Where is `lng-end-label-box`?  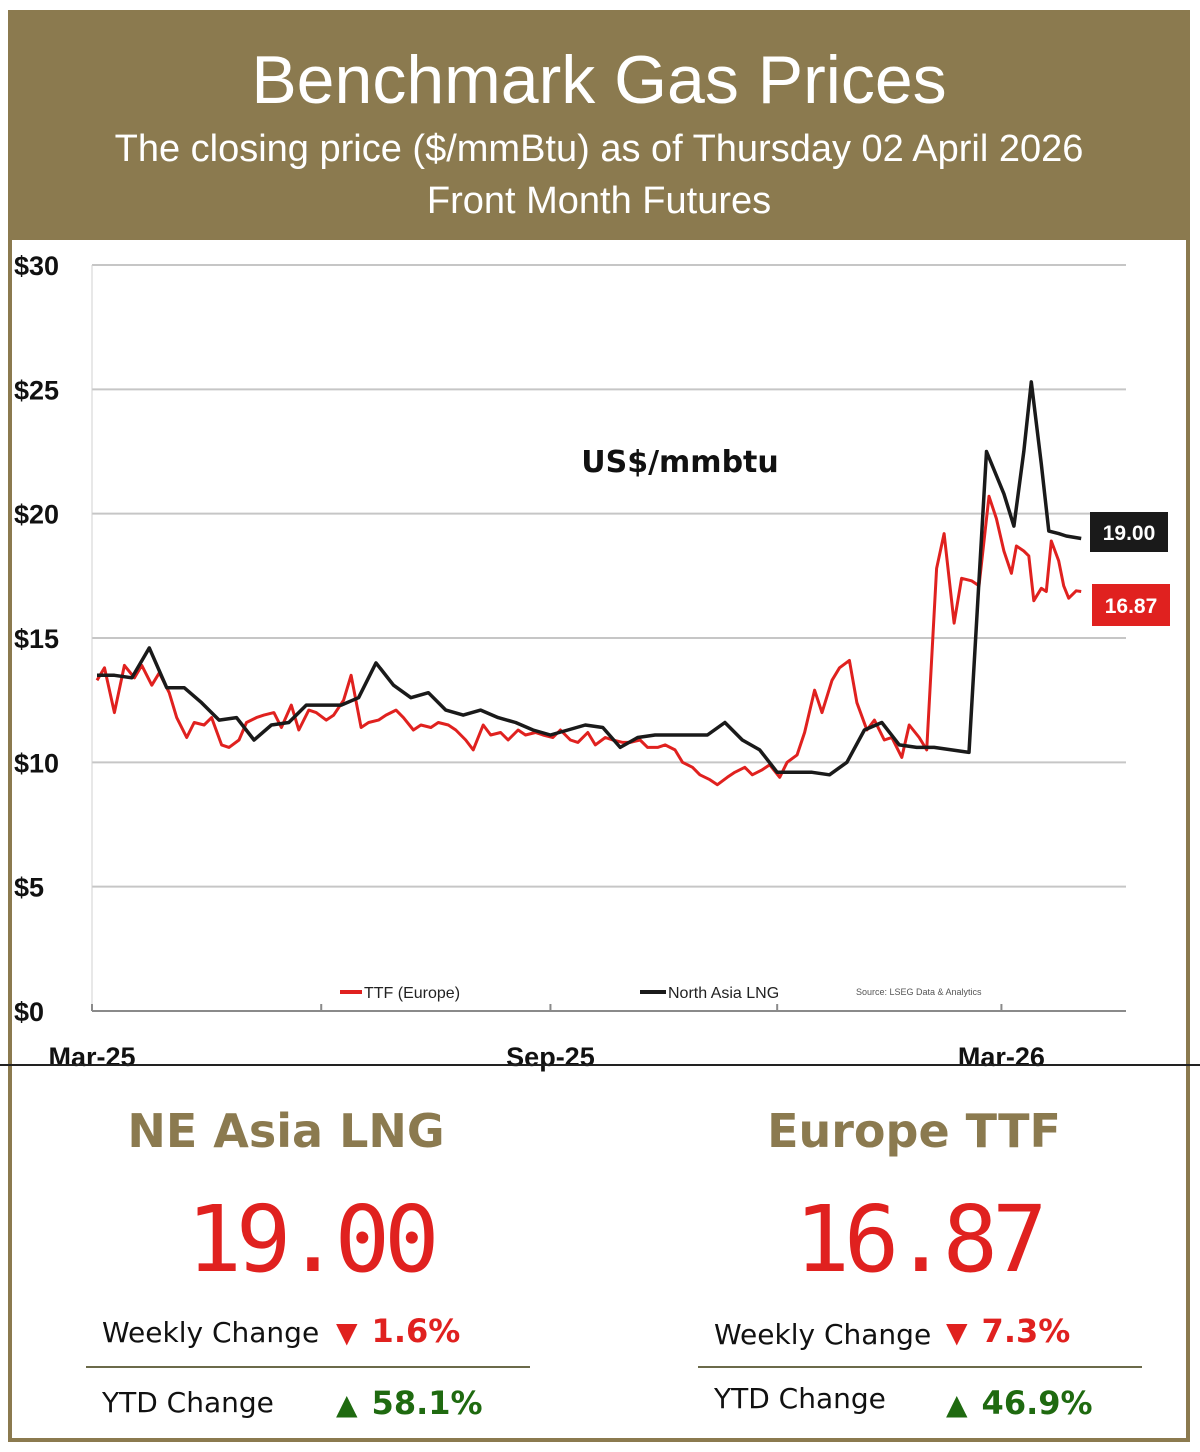 lng-end-label-box is located at coordinates (1129, 532).